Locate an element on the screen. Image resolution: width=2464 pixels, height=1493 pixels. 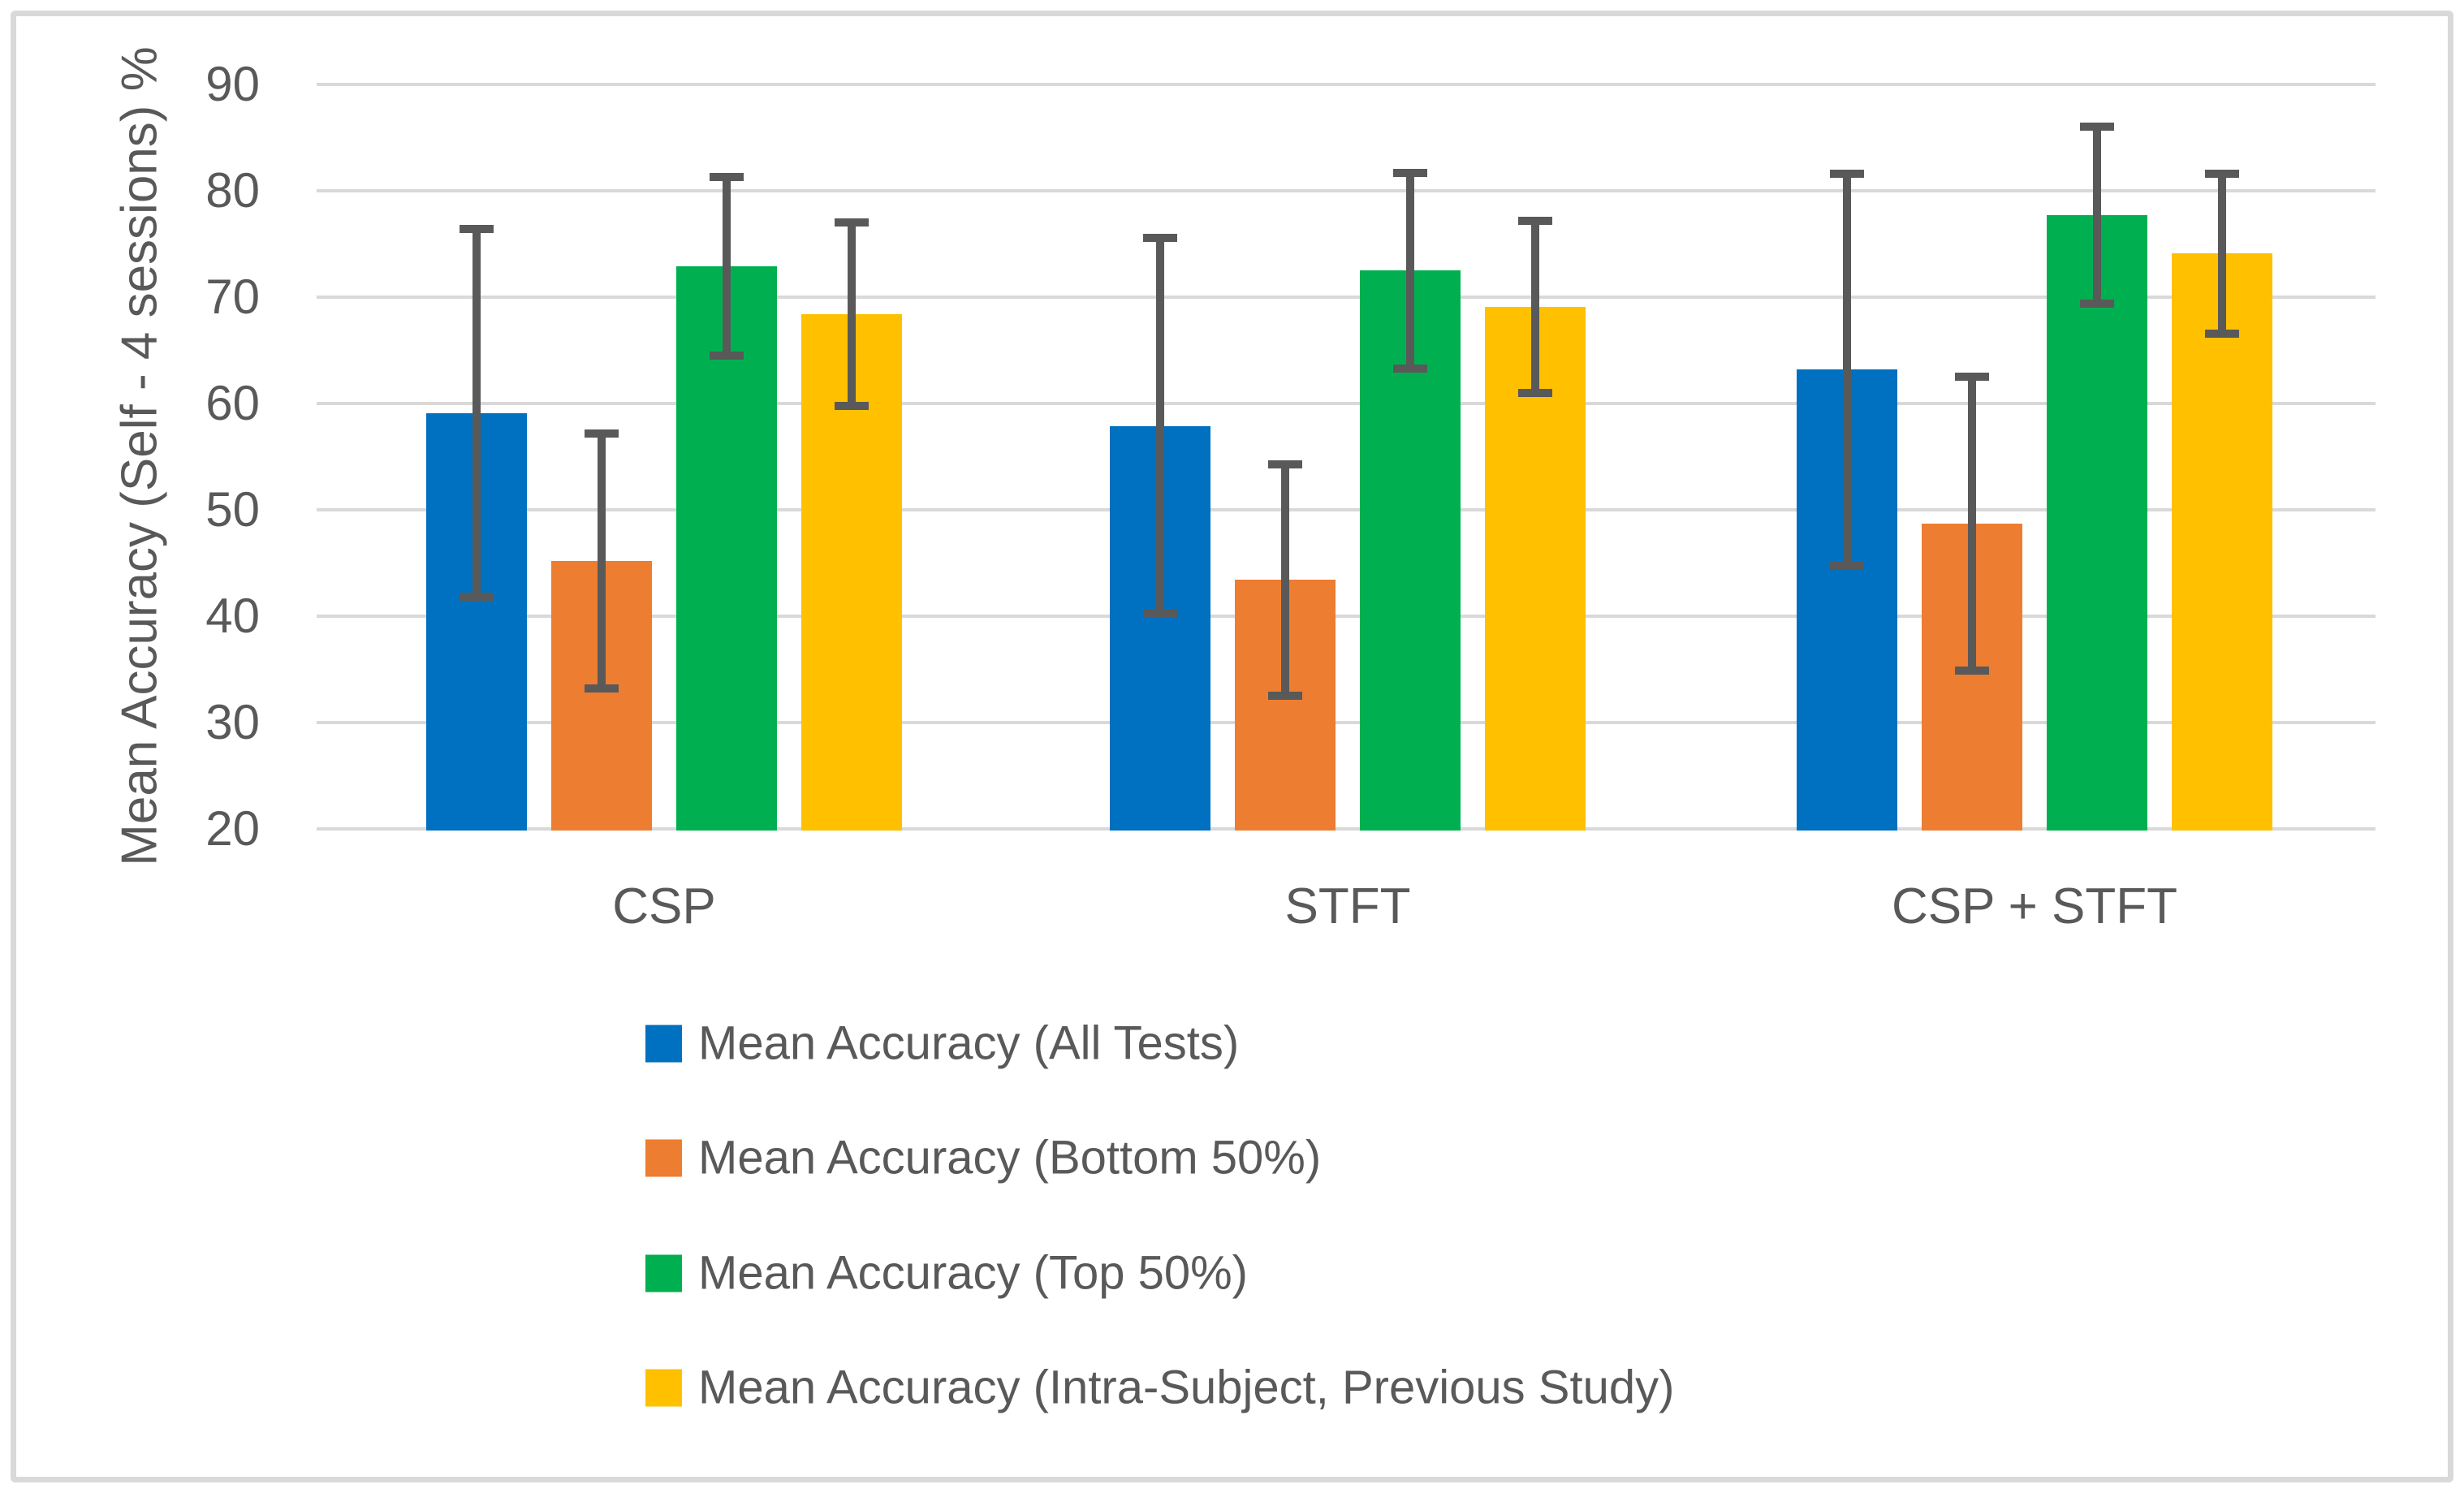
category-label-stft: STFT is located at coordinates (1347, 906).